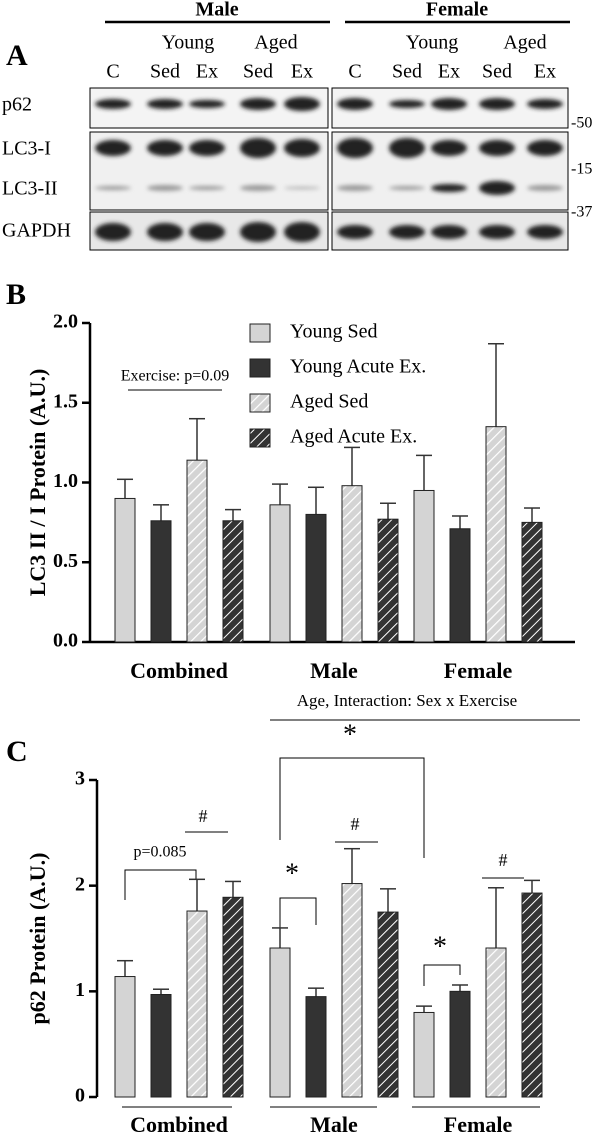 The image size is (597, 1138). What do you see at coordinates (80, 884) in the screenshot?
I see `y-tick-label: 2` at bounding box center [80, 884].